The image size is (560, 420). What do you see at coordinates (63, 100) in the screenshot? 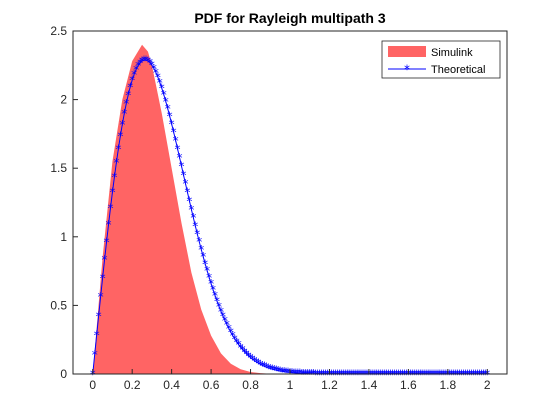
I see `y-tick-label: 2` at bounding box center [63, 100].